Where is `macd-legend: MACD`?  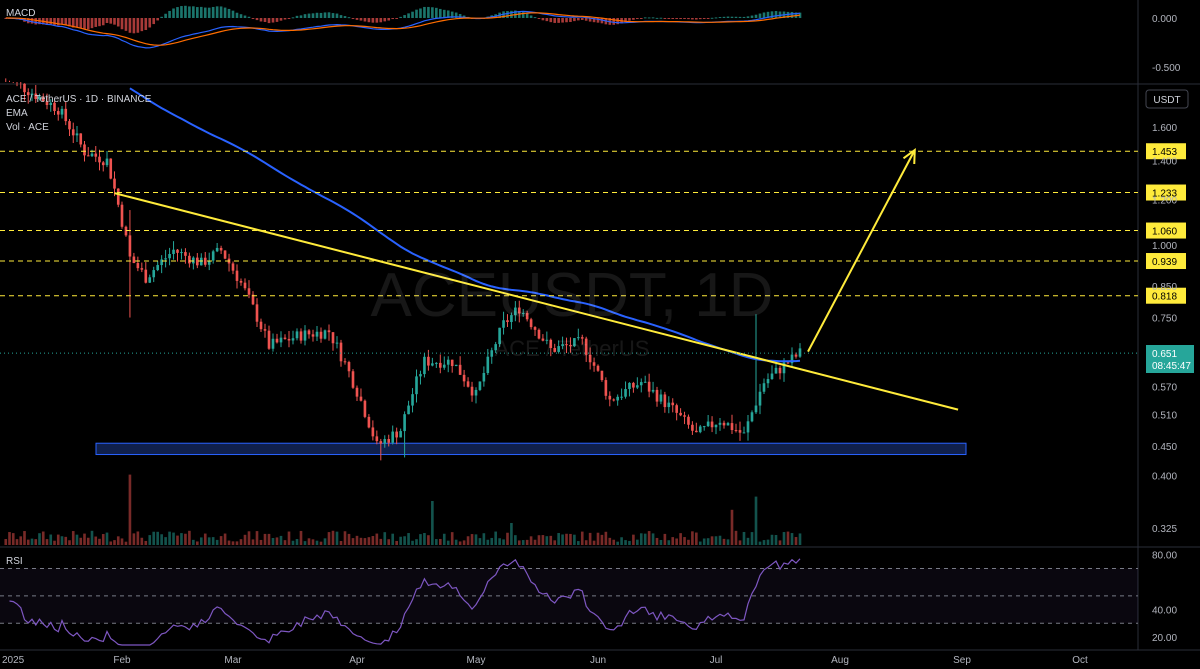 macd-legend: MACD is located at coordinates (20, 13).